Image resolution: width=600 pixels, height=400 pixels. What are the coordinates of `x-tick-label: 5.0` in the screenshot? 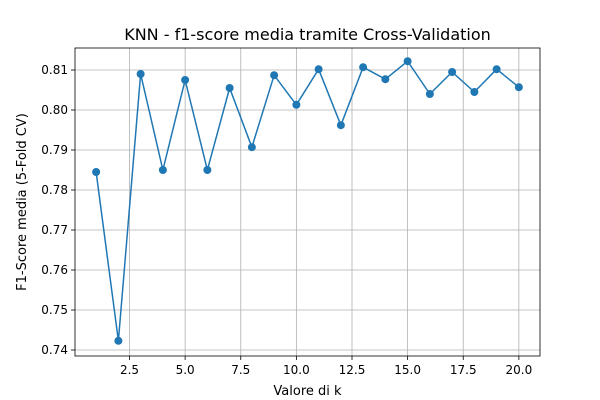 It's located at (185, 370).